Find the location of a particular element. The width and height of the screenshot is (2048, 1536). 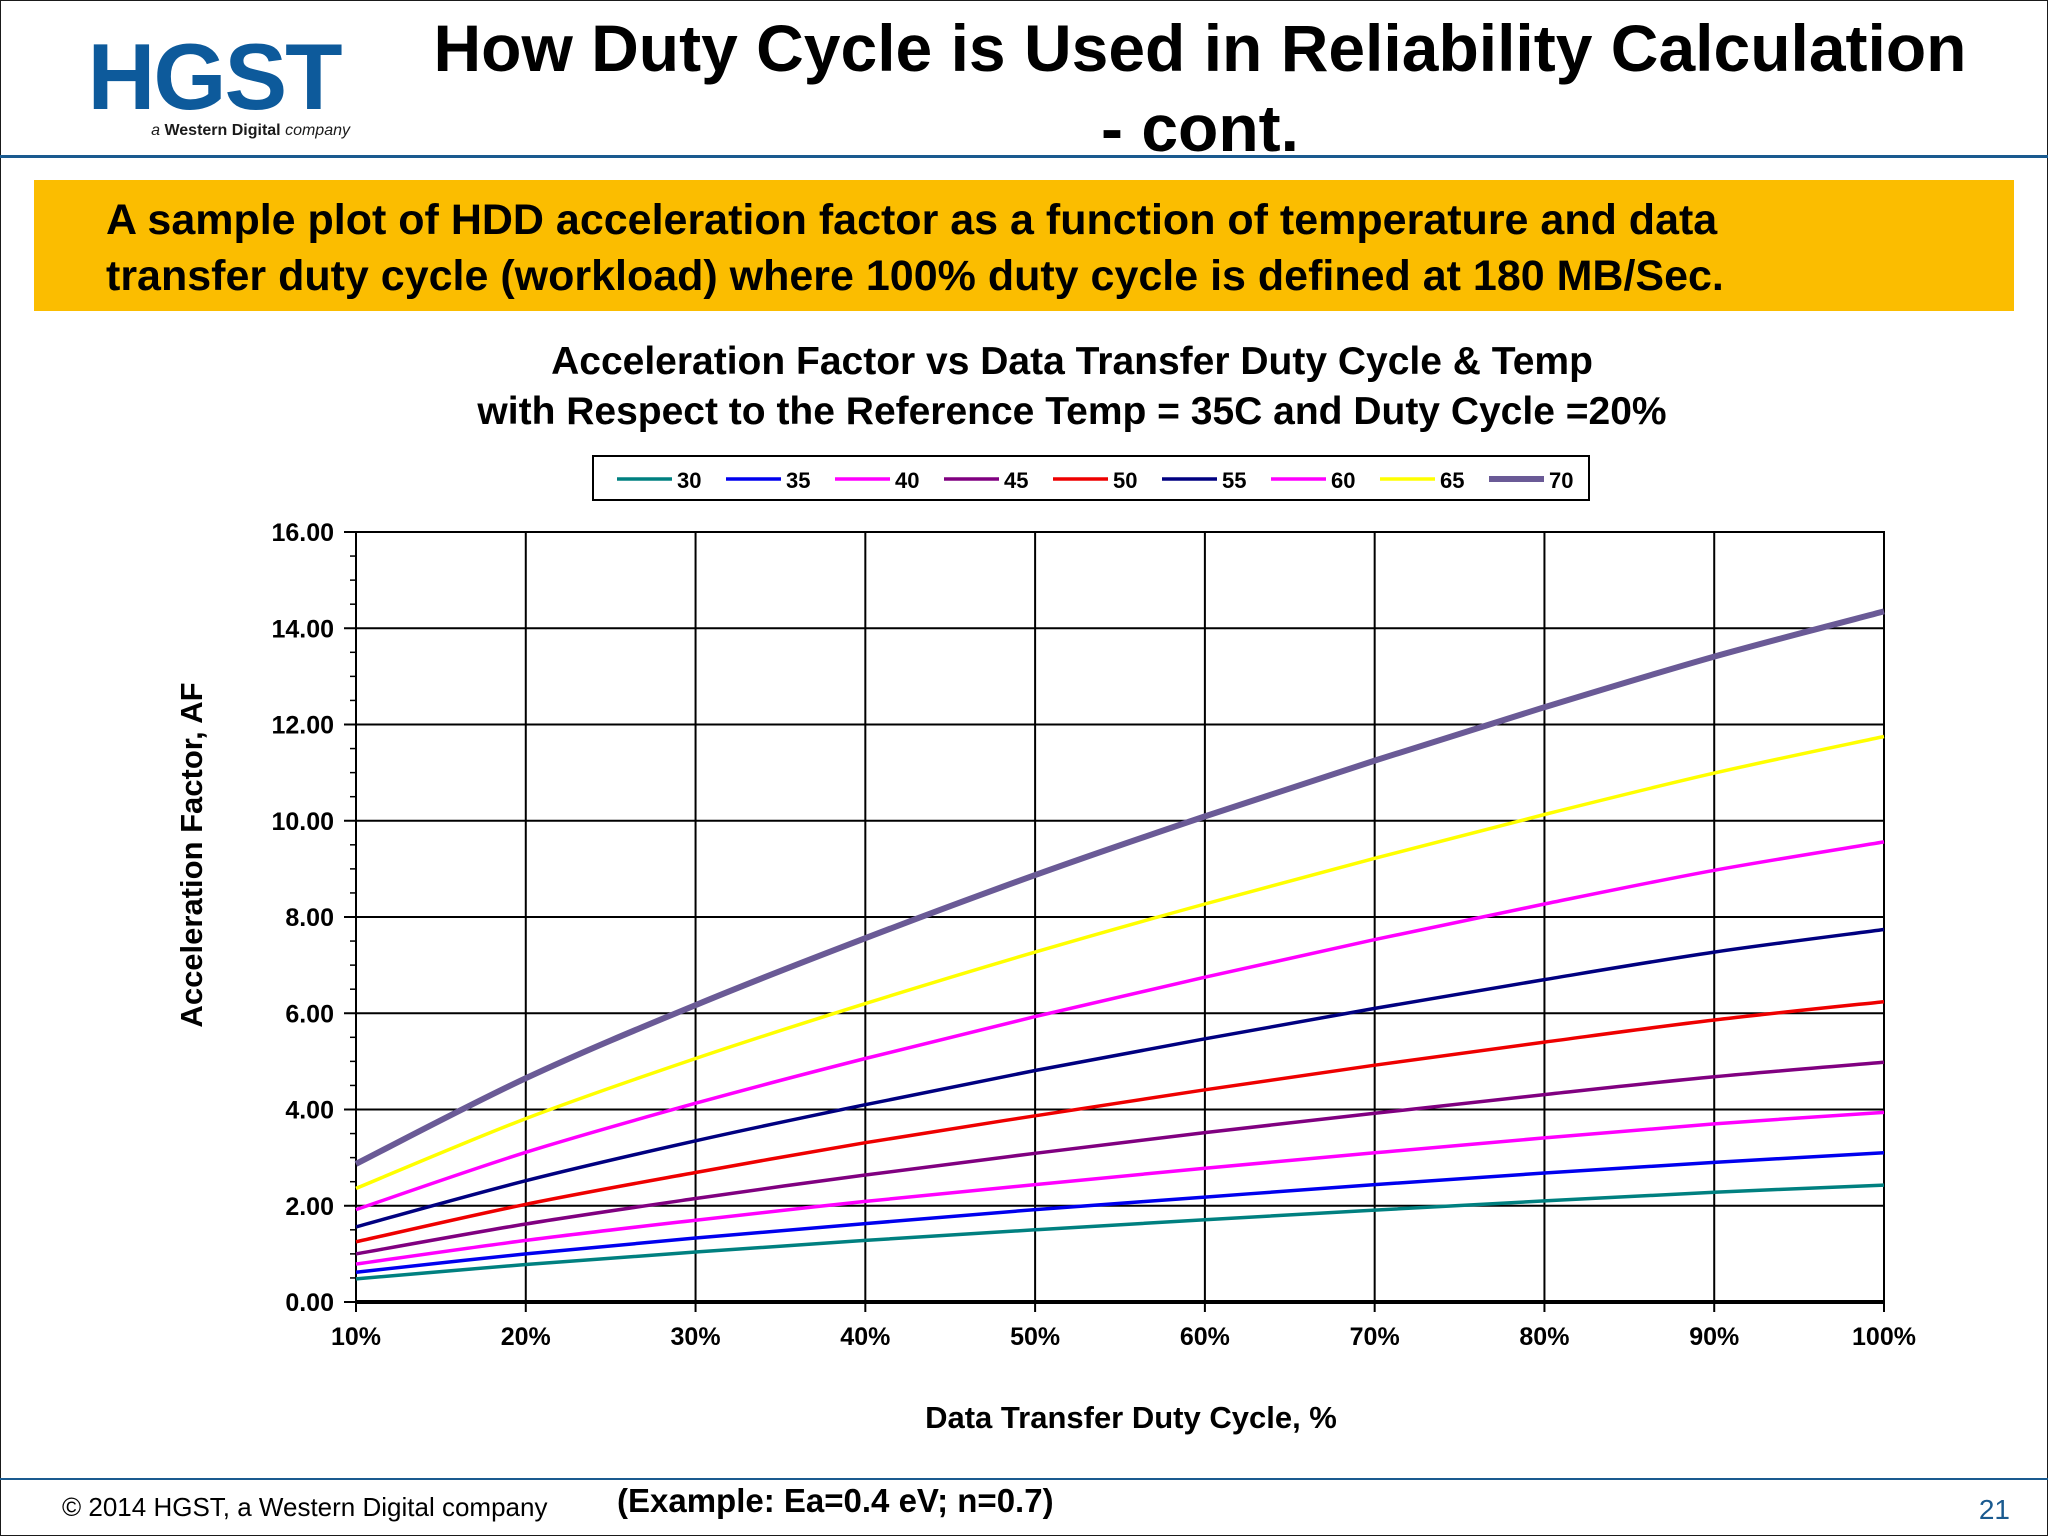

x-tick-label: 70% is located at coordinates (1375, 1337).